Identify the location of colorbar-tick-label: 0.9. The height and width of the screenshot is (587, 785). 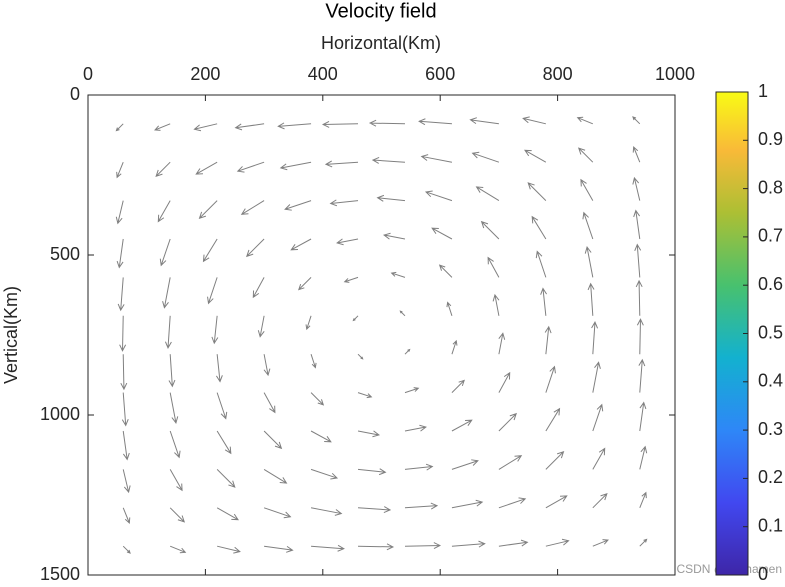
(770, 139).